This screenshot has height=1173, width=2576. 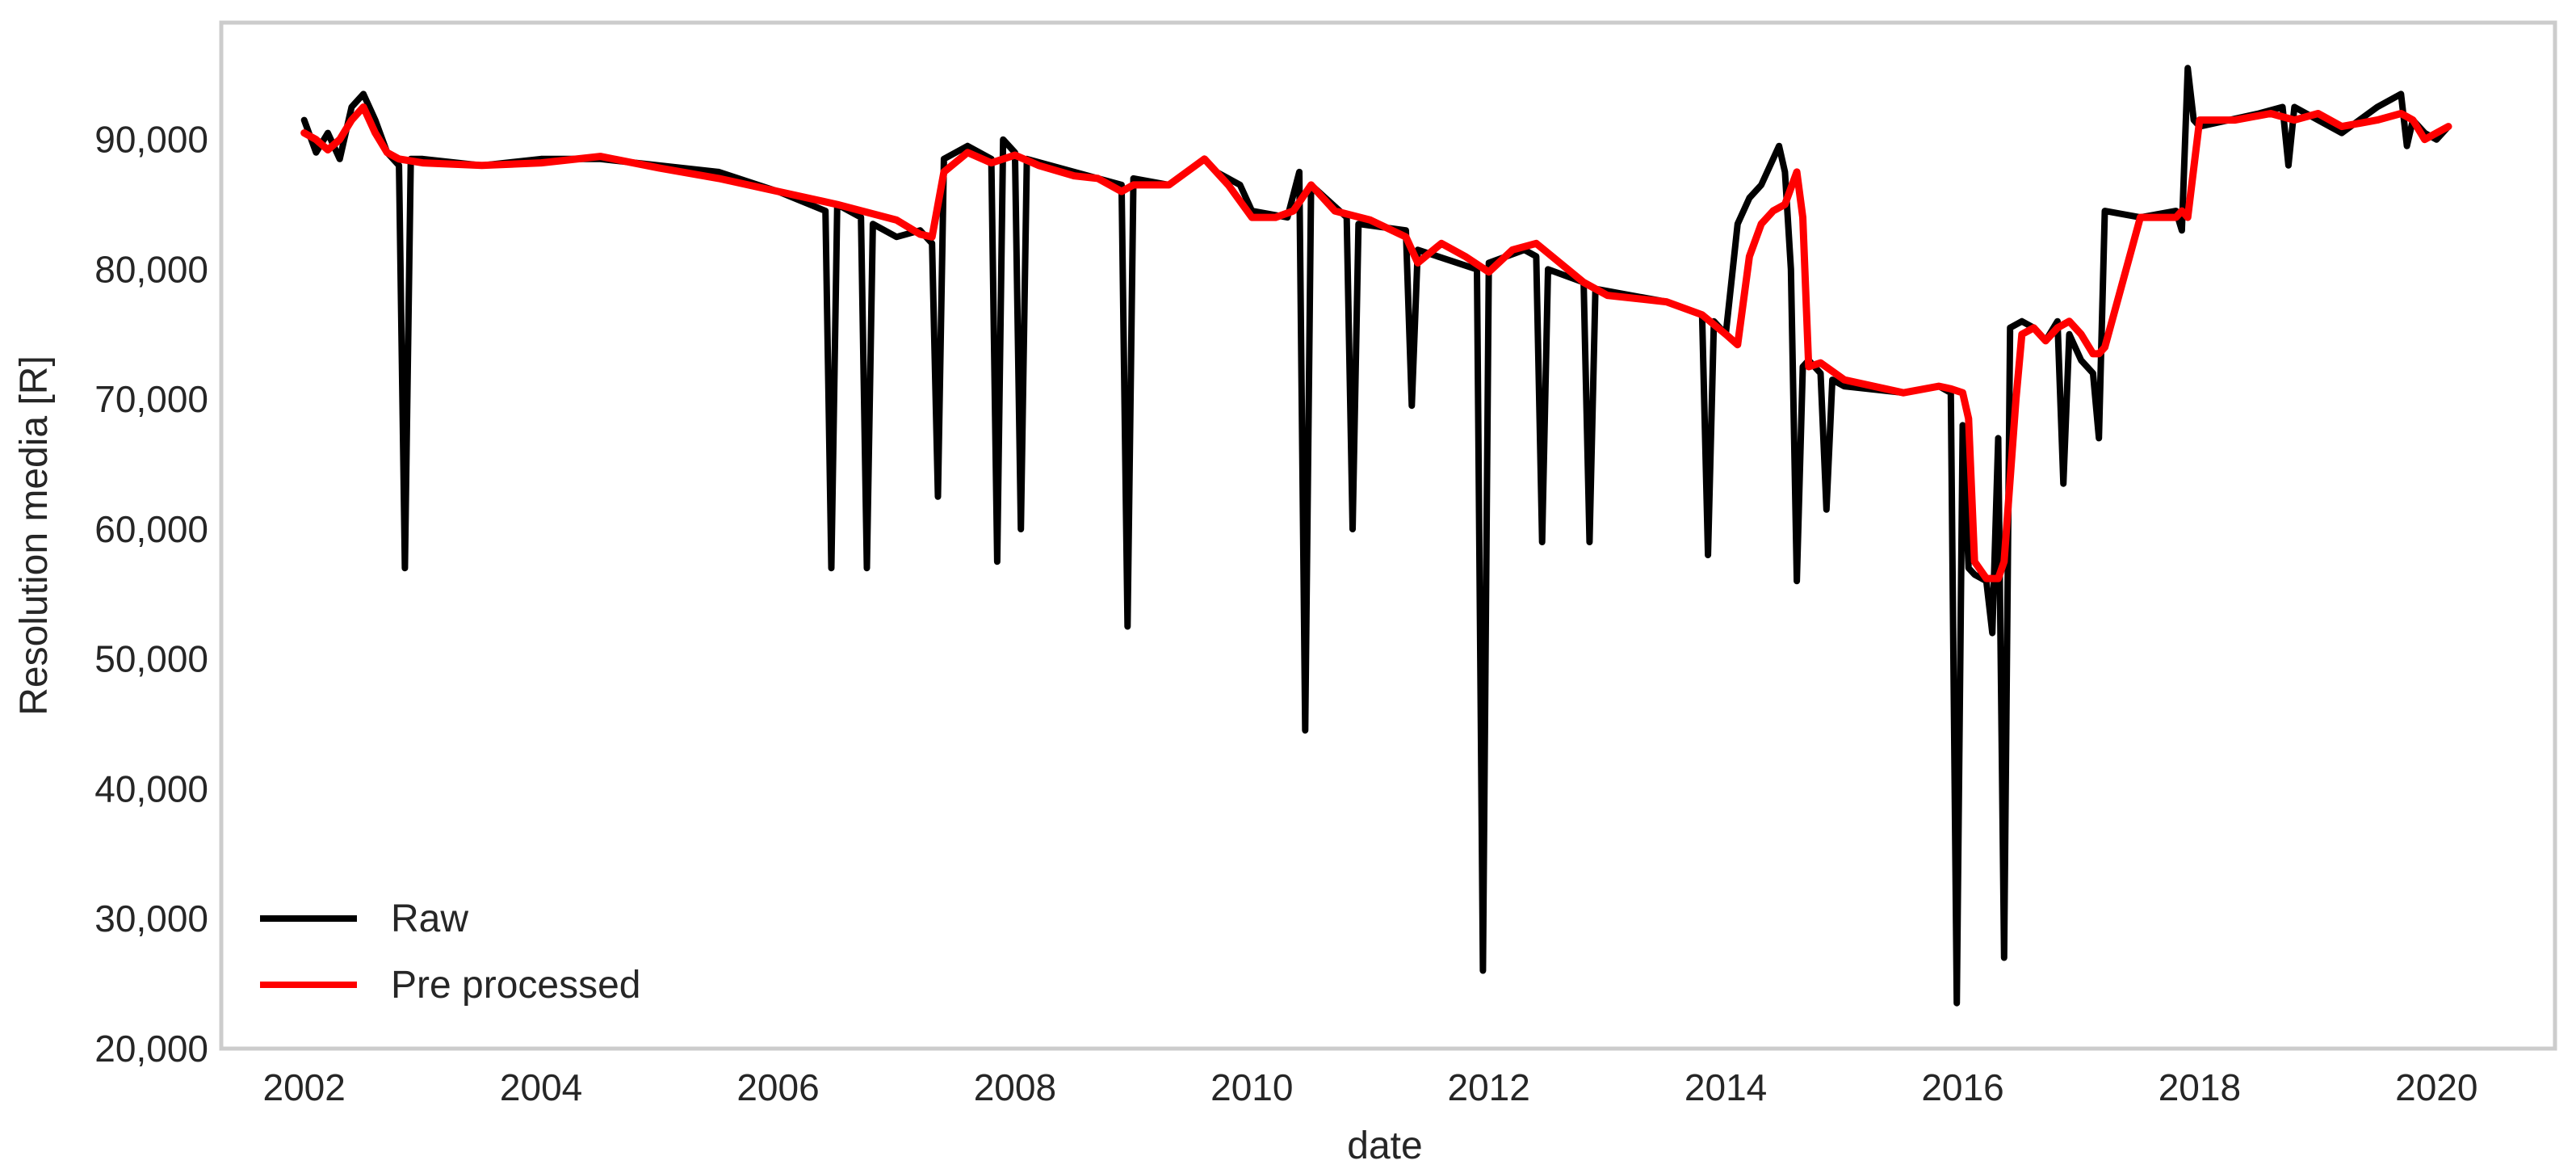 I want to click on y-tick-label: 50,000, so click(x=151, y=659).